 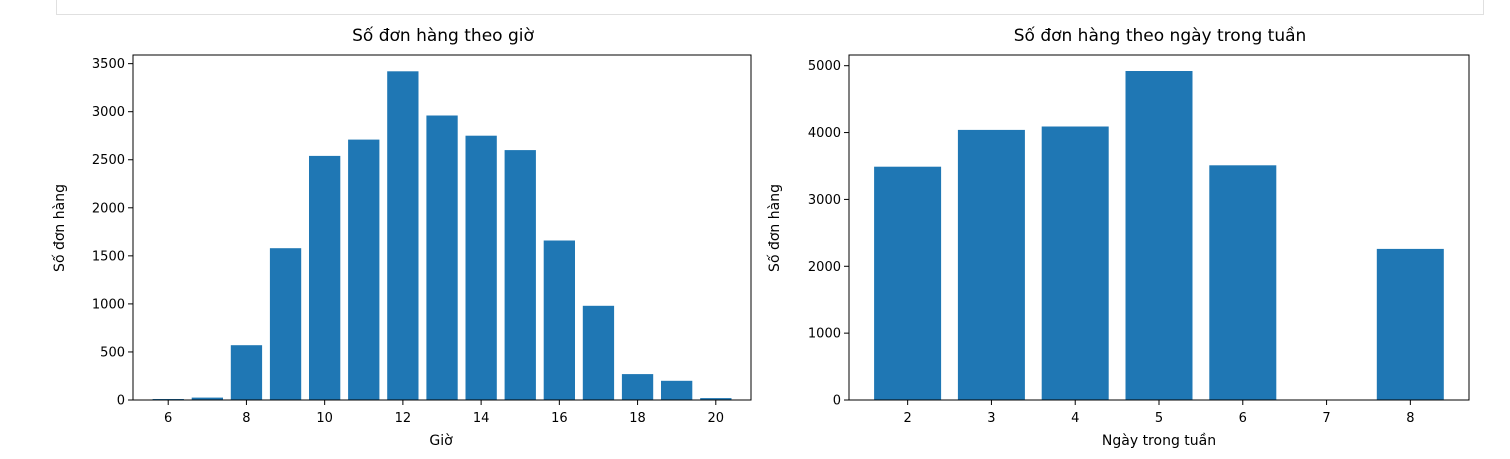 I want to click on x-tick-label: 20, so click(x=716, y=418).